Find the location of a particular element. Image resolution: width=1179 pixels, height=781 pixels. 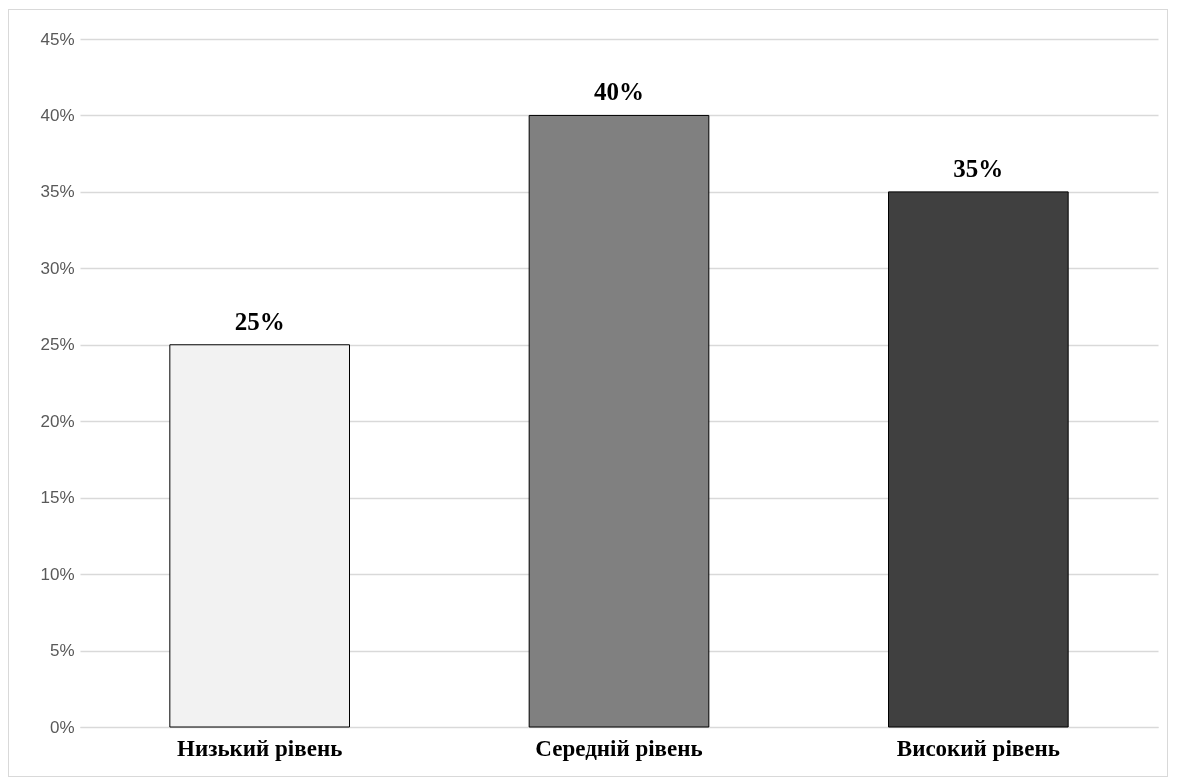

x-tick-label: Високий рівень is located at coordinates (978, 748).